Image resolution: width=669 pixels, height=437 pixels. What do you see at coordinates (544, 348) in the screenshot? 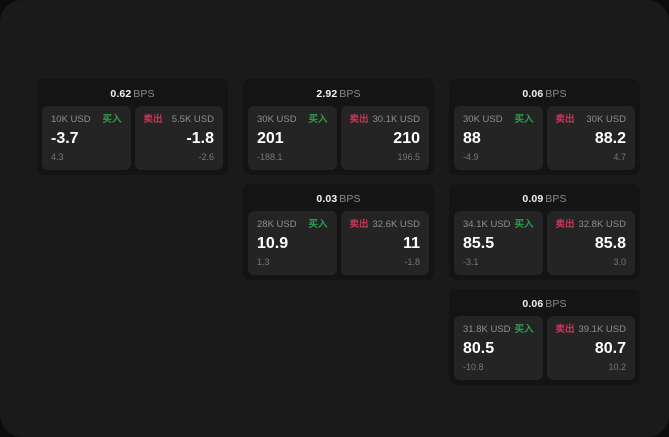
I see `panel-row: 31.8K USD 买入 80.5 -10.8 卖出 39.1K USD 80.7 10.2` at bounding box center [544, 348].